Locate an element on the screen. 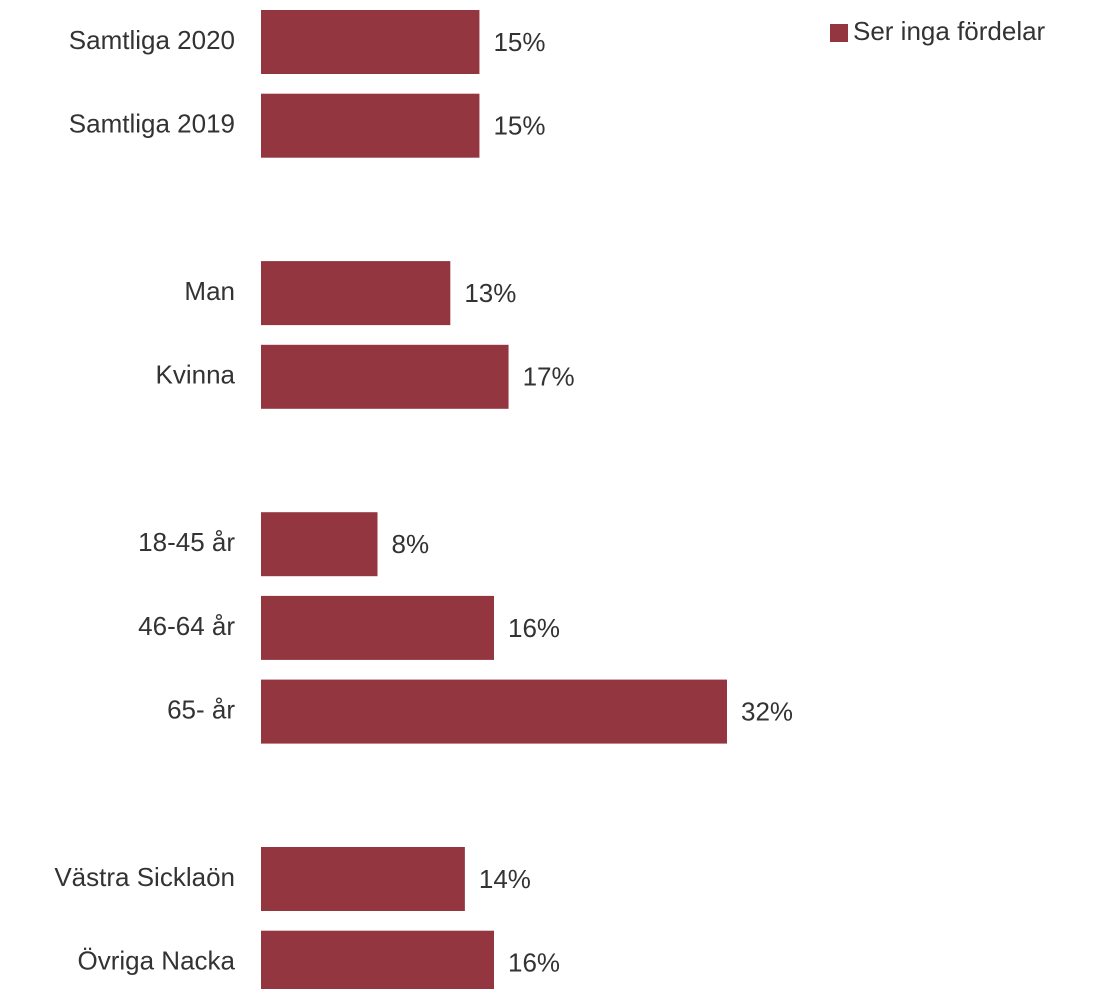 The image size is (1094, 989). data-label: 13% is located at coordinates (490, 293).